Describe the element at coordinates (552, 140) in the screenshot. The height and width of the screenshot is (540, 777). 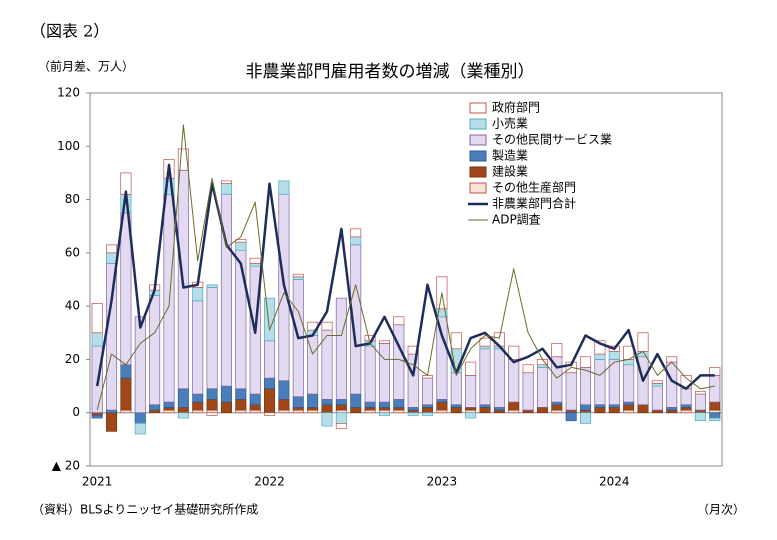
I see `legend-label: その他民間サービス業` at that location.